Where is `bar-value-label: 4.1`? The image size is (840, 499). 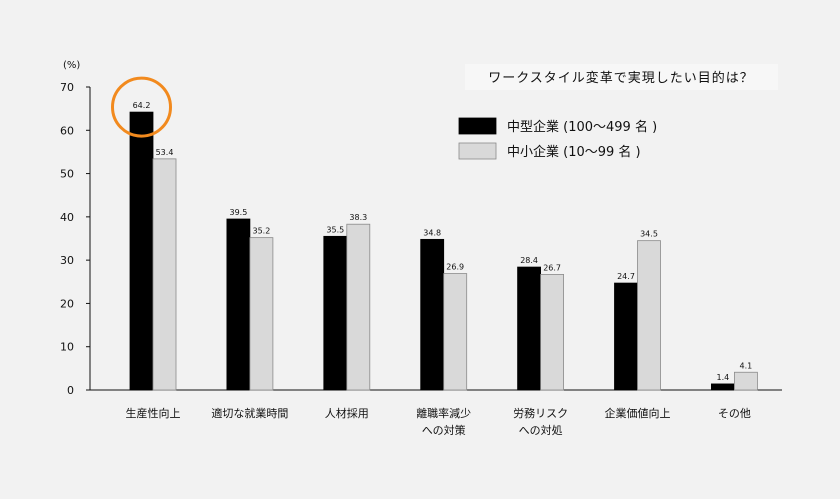 bar-value-label: 4.1 is located at coordinates (746, 365).